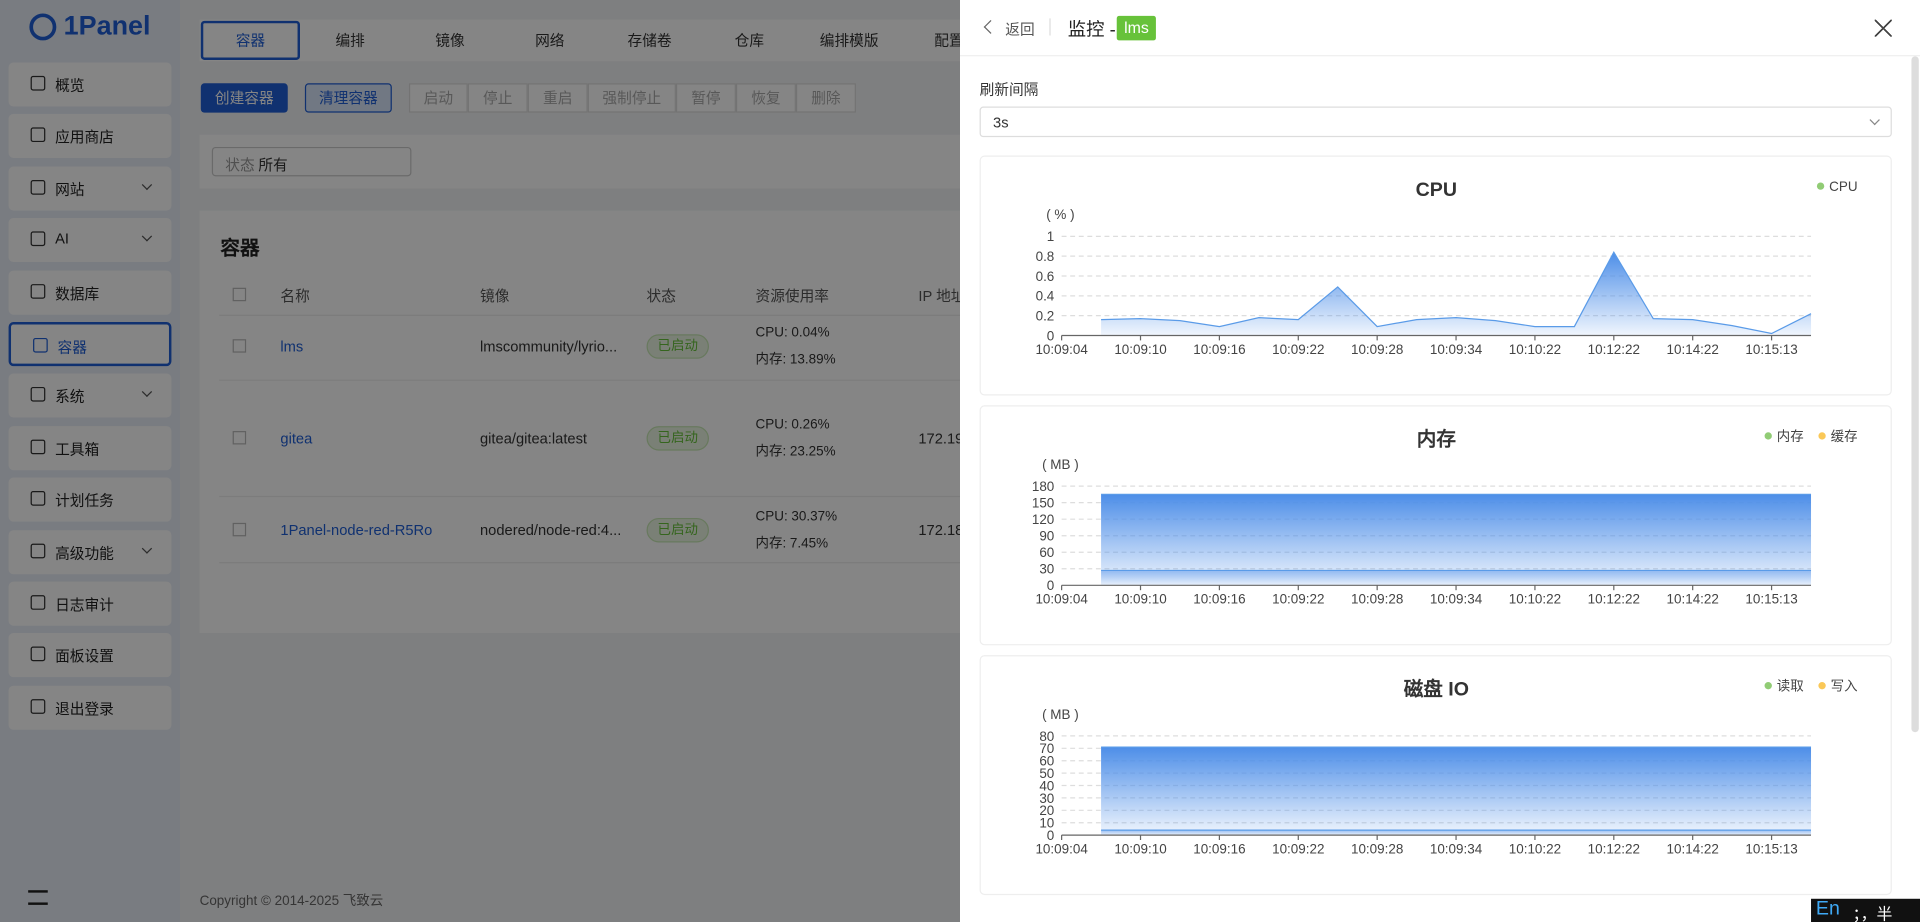 The height and width of the screenshot is (922, 1920). Describe the element at coordinates (291, 901) in the screenshot. I see `footer: Copyright © 2014-2025 飞致云` at that location.